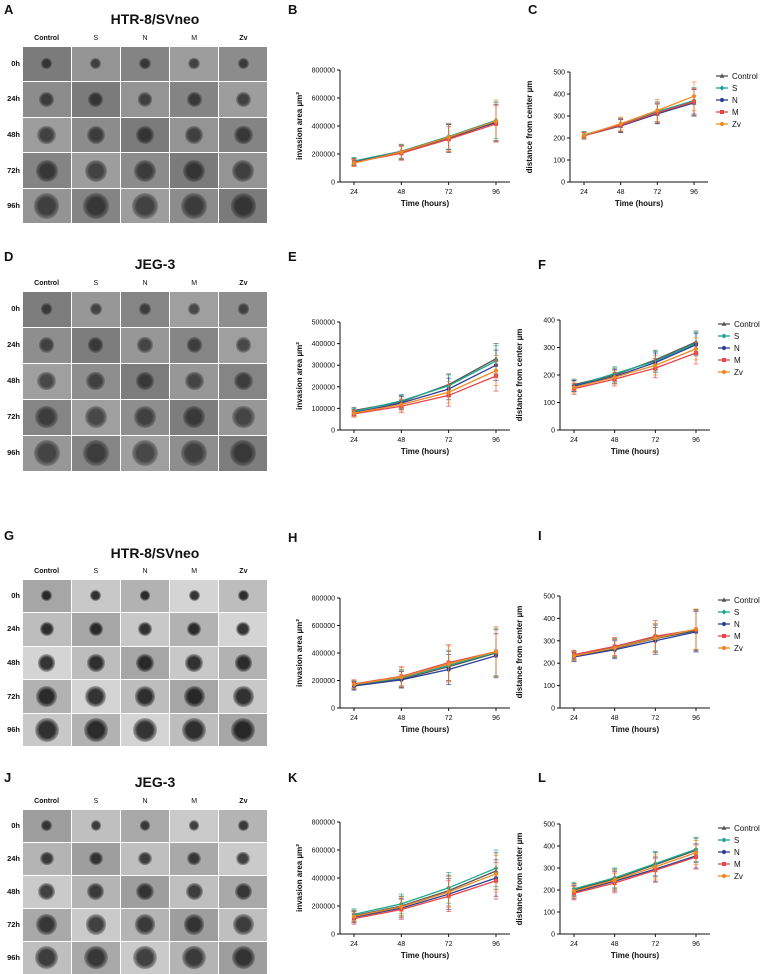 The width and height of the screenshot is (762, 974). What do you see at coordinates (549, 825) in the screenshot?
I see `y-tick-label: 500` at bounding box center [549, 825].